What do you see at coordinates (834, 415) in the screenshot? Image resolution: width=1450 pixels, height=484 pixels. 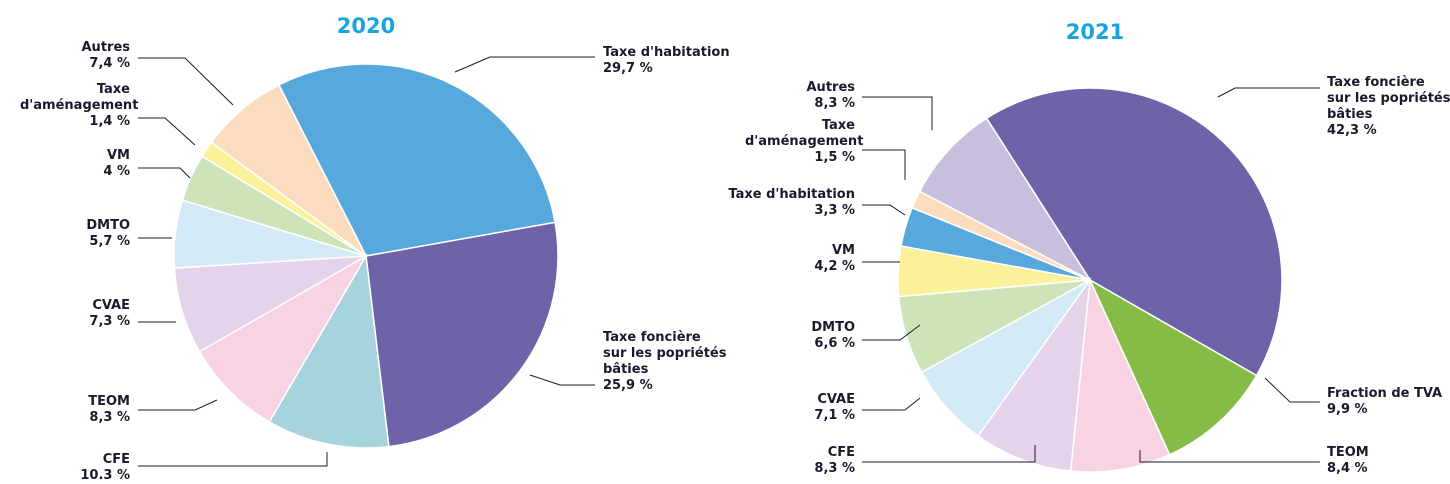 I see `value-label: 7,1 %` at bounding box center [834, 415].